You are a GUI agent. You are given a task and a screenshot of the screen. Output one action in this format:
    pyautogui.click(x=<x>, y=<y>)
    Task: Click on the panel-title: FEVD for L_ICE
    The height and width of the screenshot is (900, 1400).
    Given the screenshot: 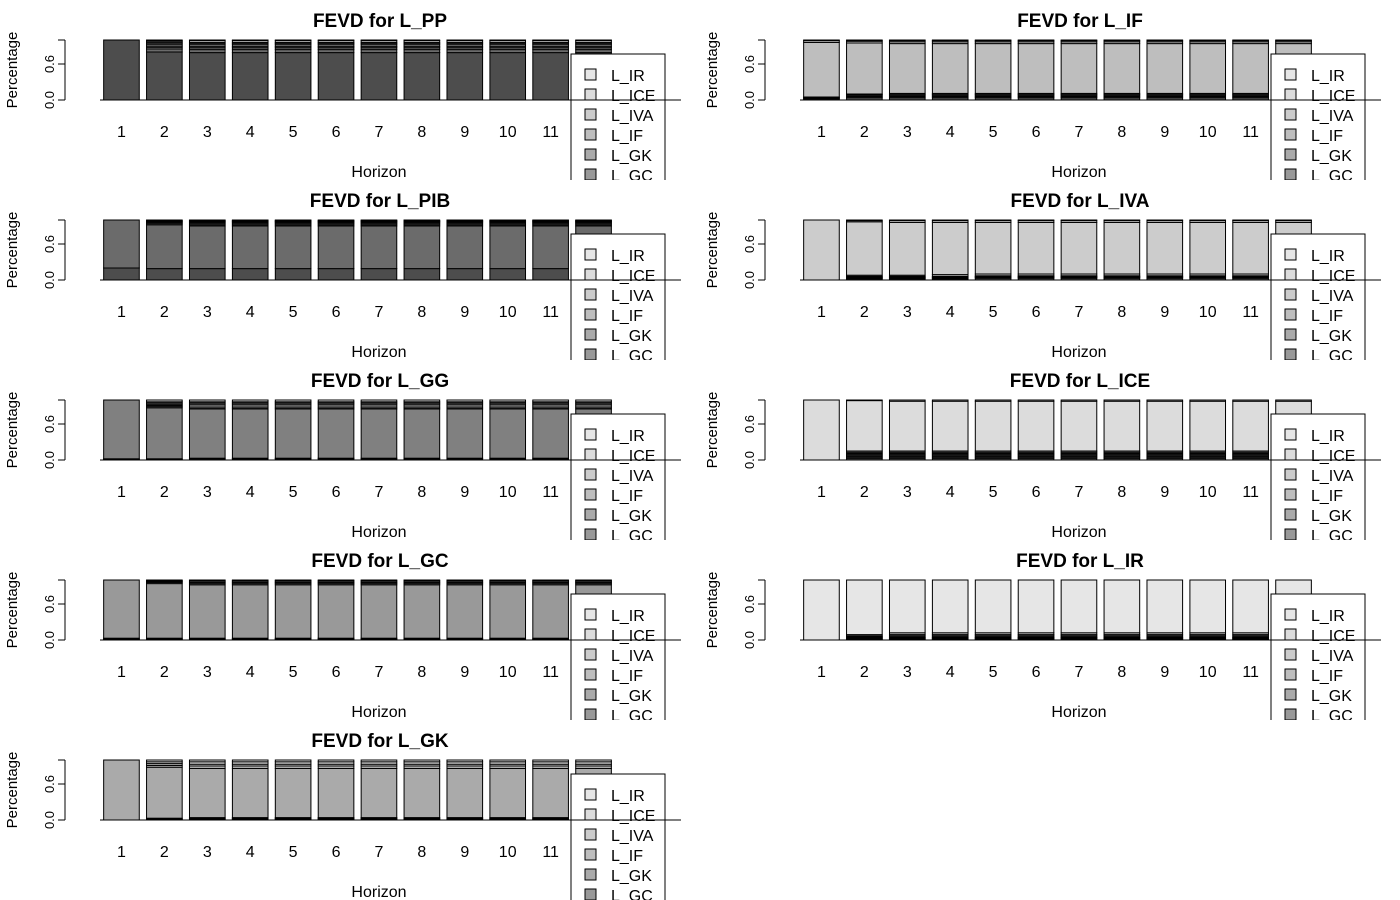 What is the action you would take?
    pyautogui.click(x=1080, y=381)
    